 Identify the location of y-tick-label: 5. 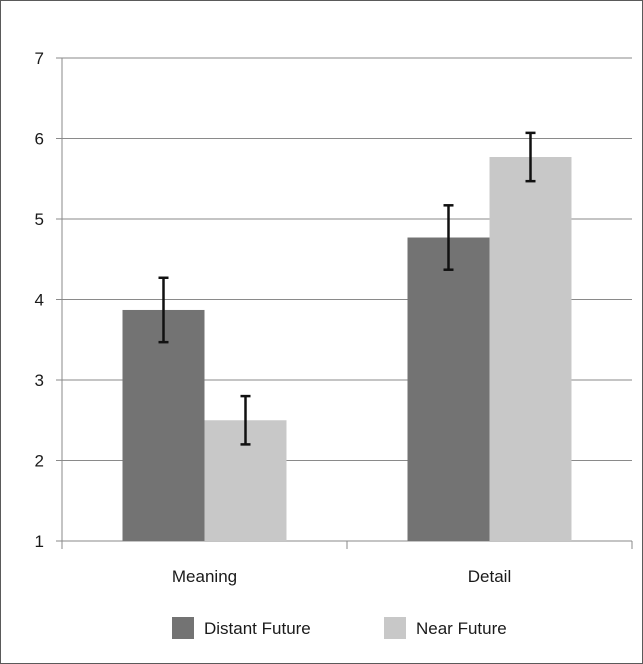
(39, 219).